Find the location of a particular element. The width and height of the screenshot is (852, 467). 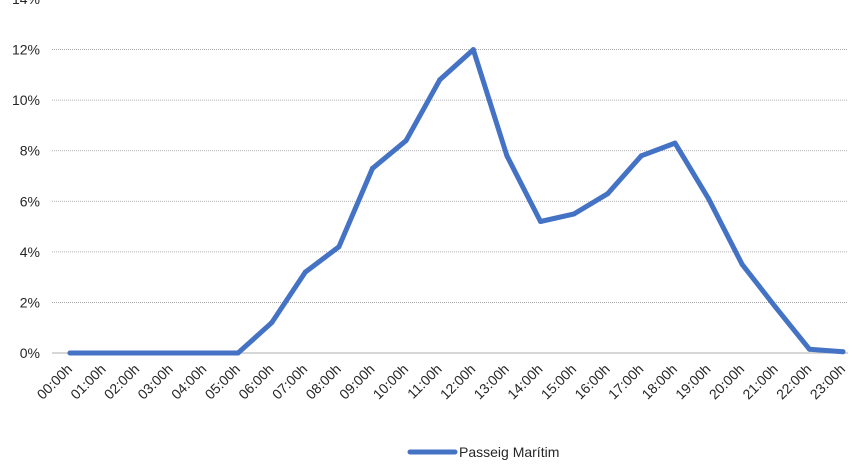

x-tick-label: 13:00h is located at coordinates (491, 382).